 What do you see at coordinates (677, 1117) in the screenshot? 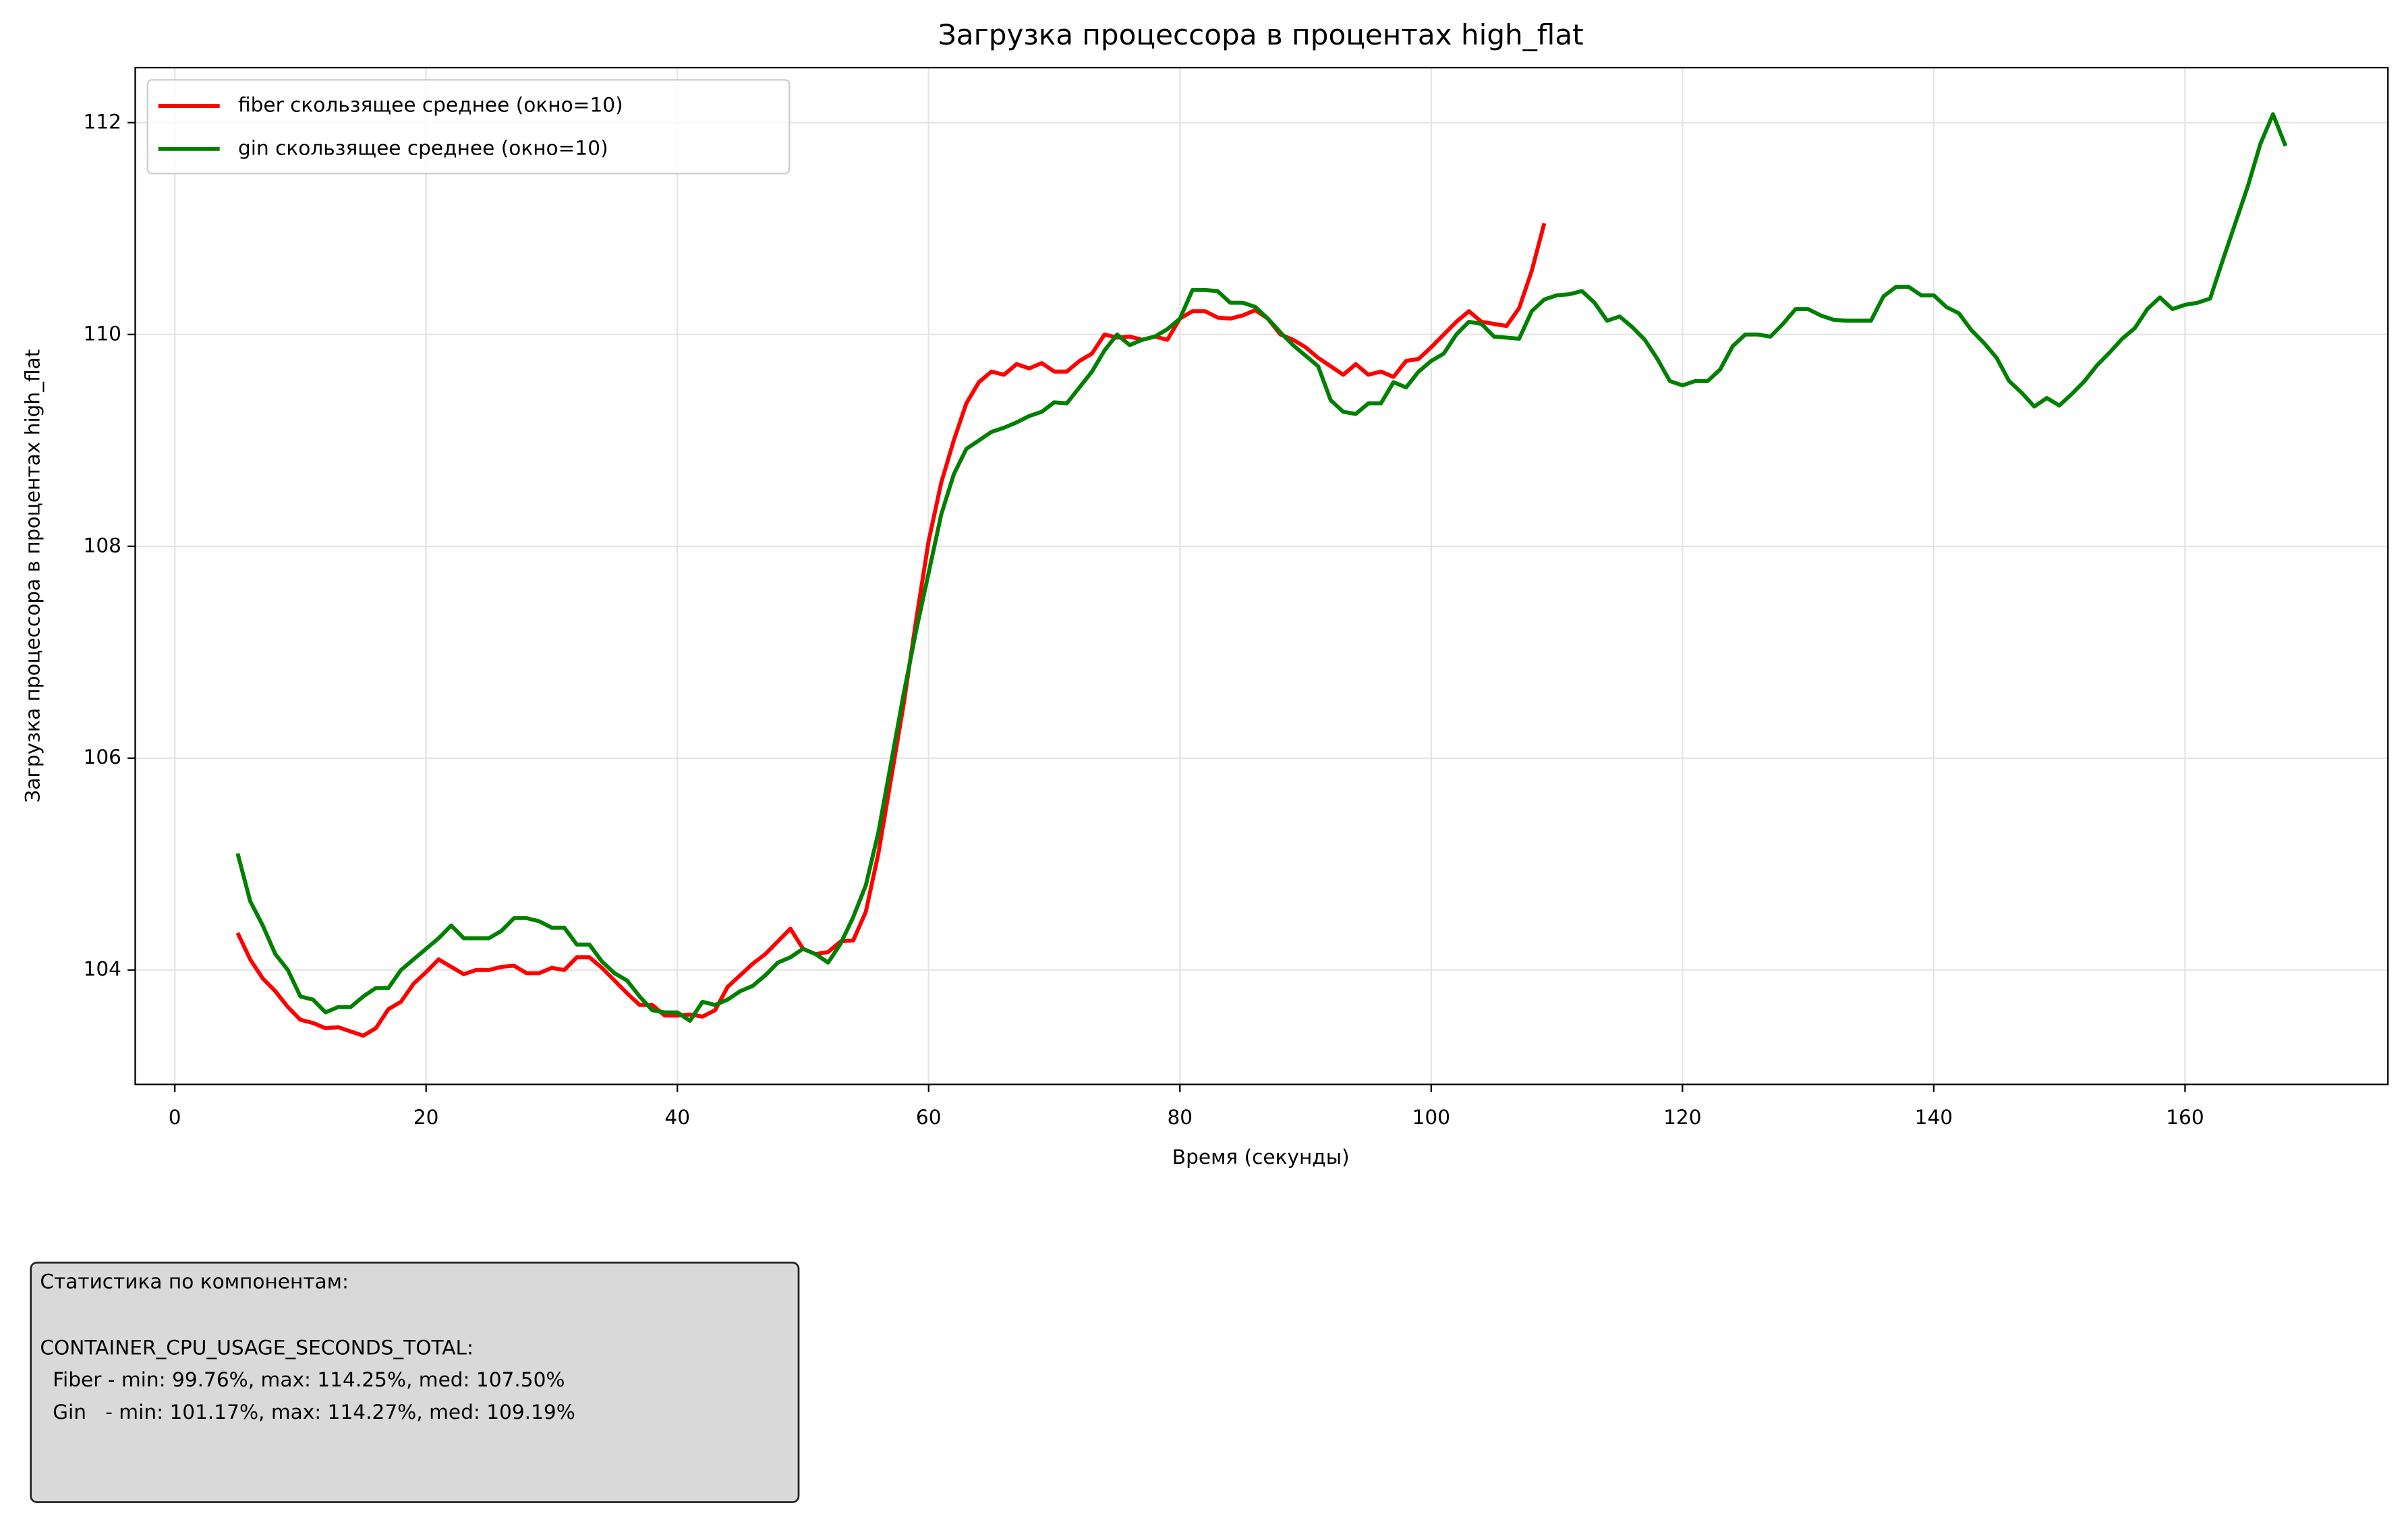
I see `x-tick-label: 40` at bounding box center [677, 1117].